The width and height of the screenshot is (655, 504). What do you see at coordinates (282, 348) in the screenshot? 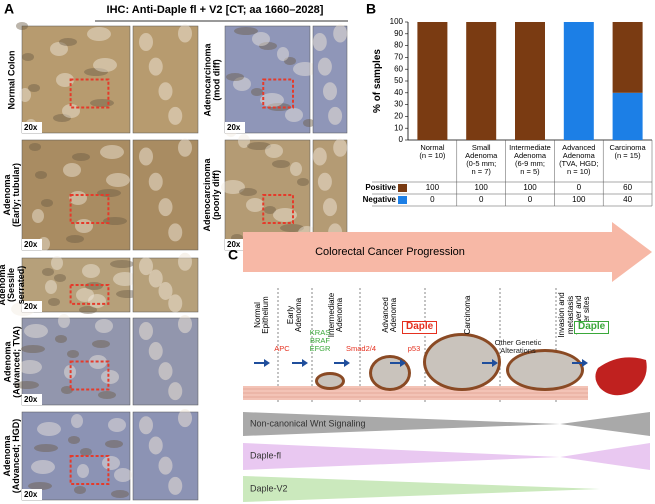
I see `alteration-label: APC` at bounding box center [282, 348].